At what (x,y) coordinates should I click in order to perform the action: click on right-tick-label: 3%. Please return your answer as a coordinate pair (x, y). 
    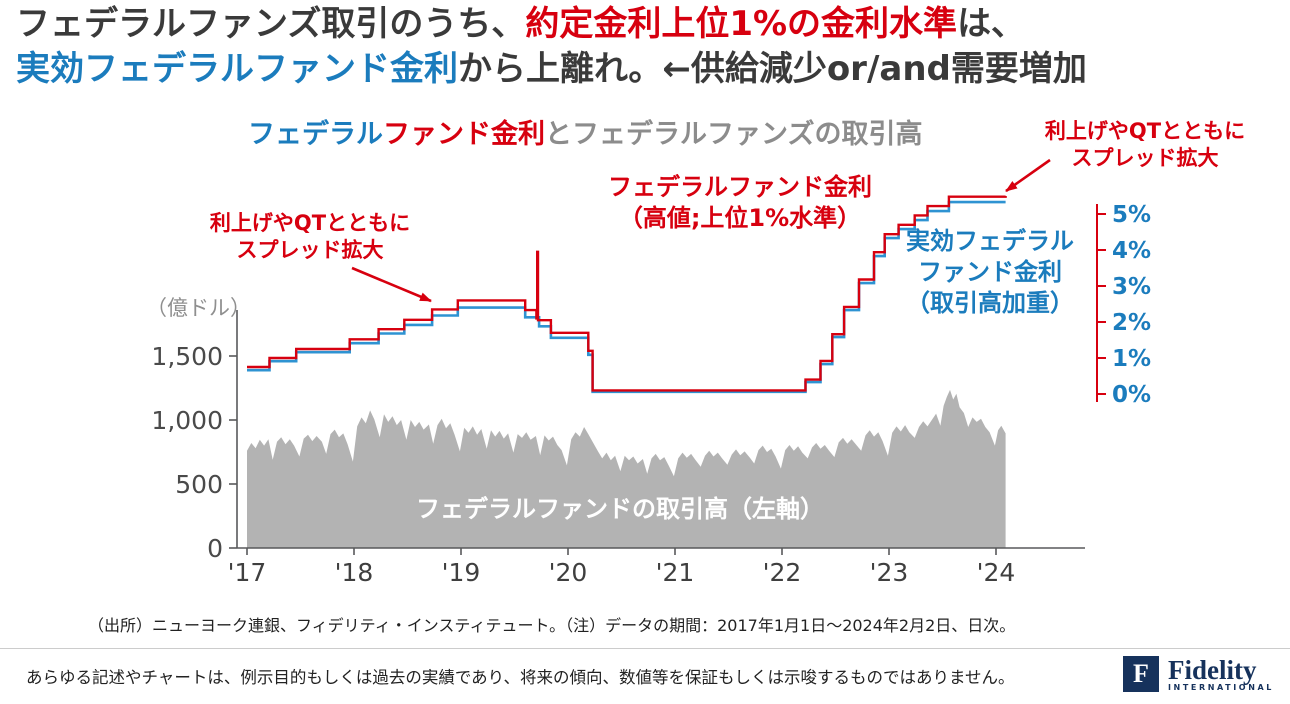
    Looking at the image, I should click on (1131, 287).